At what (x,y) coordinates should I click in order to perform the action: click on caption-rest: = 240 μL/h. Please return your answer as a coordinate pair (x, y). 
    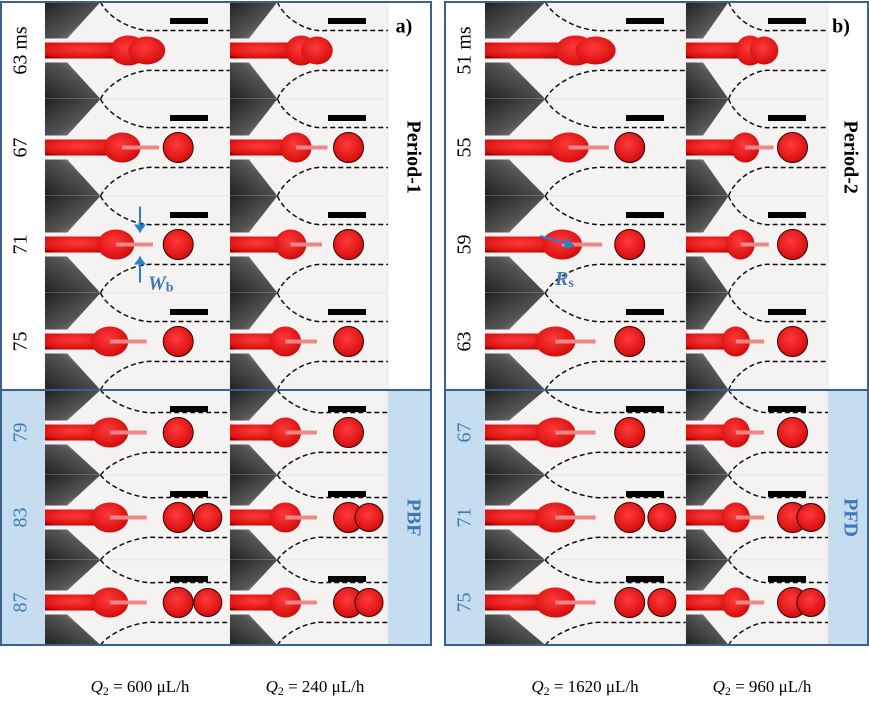
    Looking at the image, I should click on (324, 686).